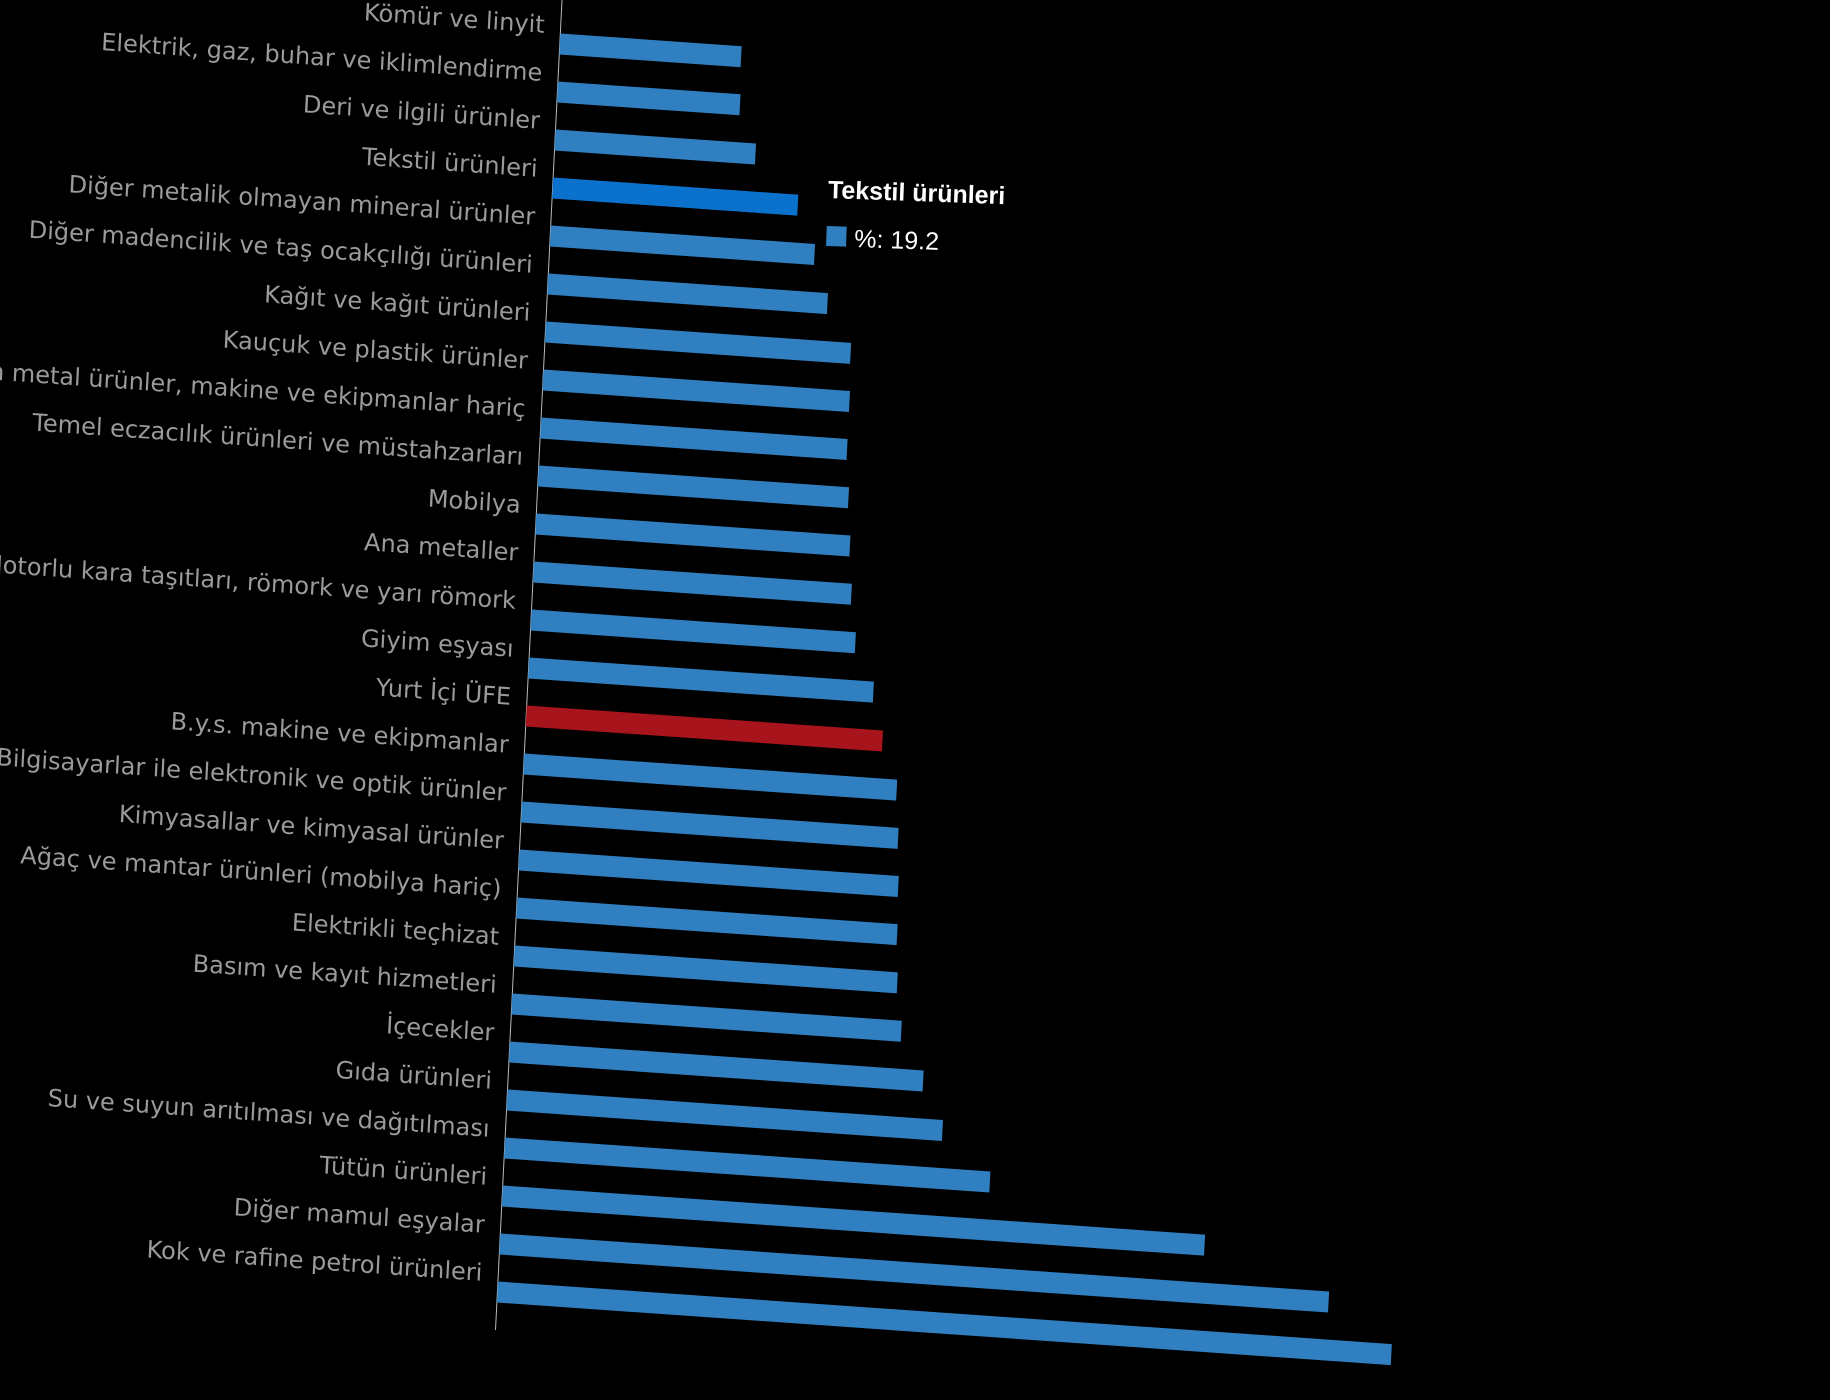  I want to click on category-label: Ana metaller, so click(441, 547).